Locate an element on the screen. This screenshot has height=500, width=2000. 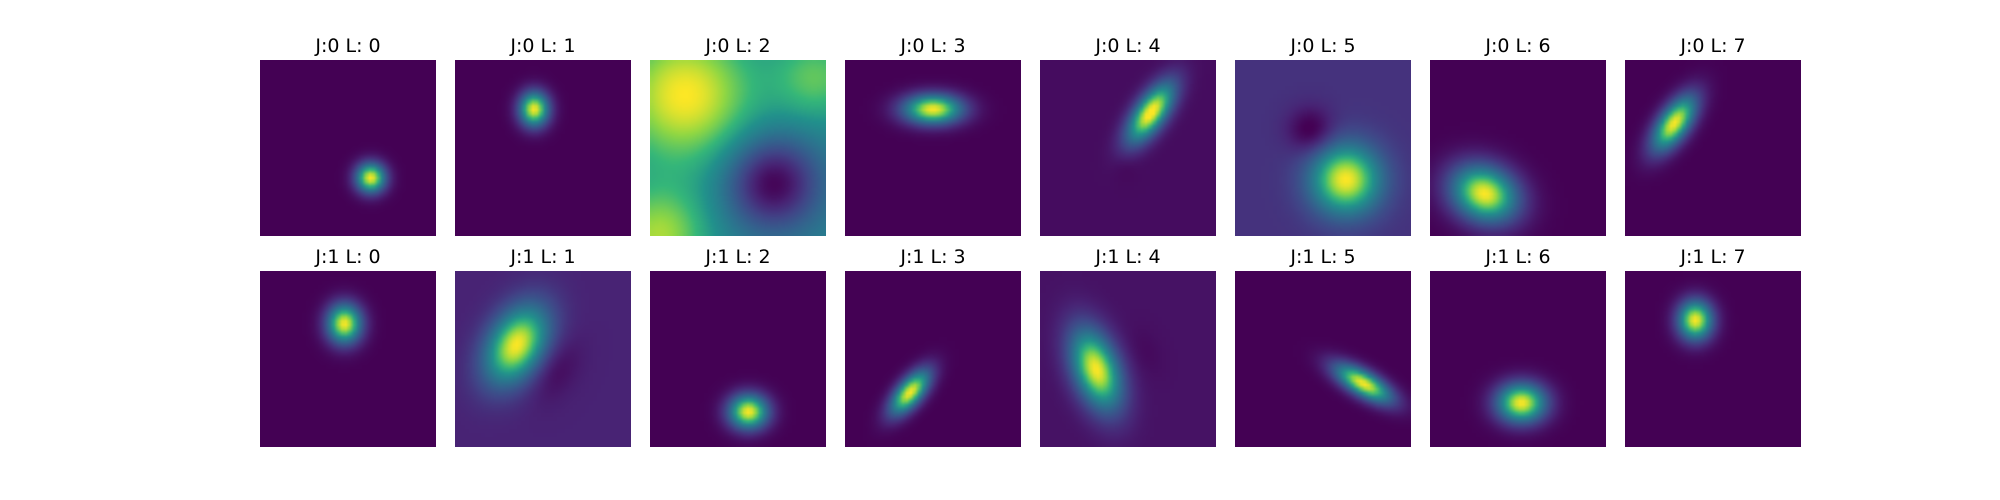
panel-title: J:1 L: 1 is located at coordinates (542, 257).